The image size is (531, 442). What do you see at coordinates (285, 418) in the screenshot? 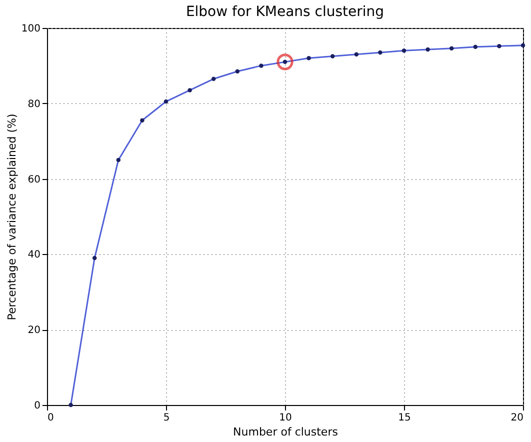
I see `x-tick-label: 10` at bounding box center [285, 418].